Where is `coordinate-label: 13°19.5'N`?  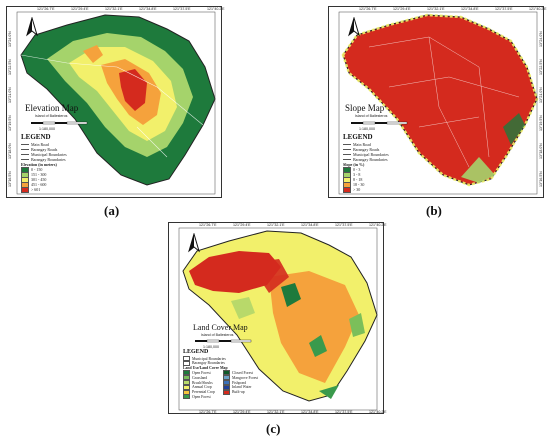 coordinate-label: 13°19.5'N is located at coordinates (541, 123).